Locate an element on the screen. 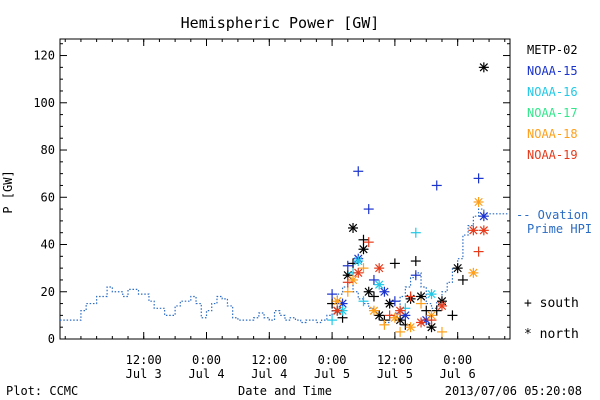 This screenshot has height=400, width=600. y-tick-label: 20 is located at coordinates (48, 292).